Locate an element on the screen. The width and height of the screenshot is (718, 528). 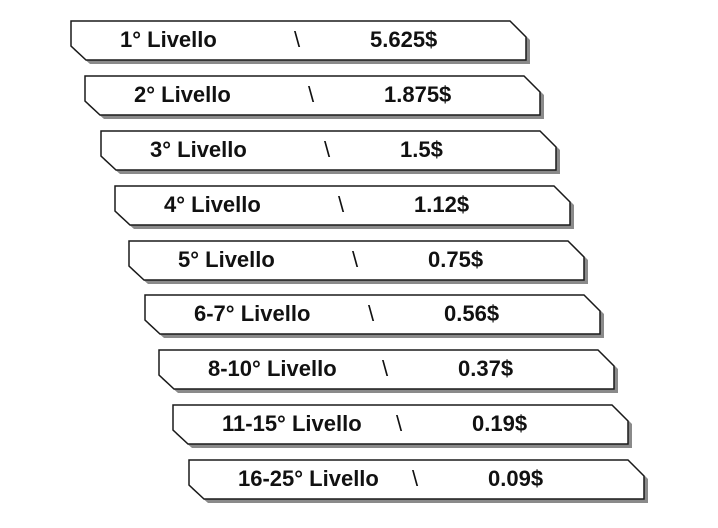
level-row-3: 3° Livello \ 1.5$ is located at coordinates (330, 152).